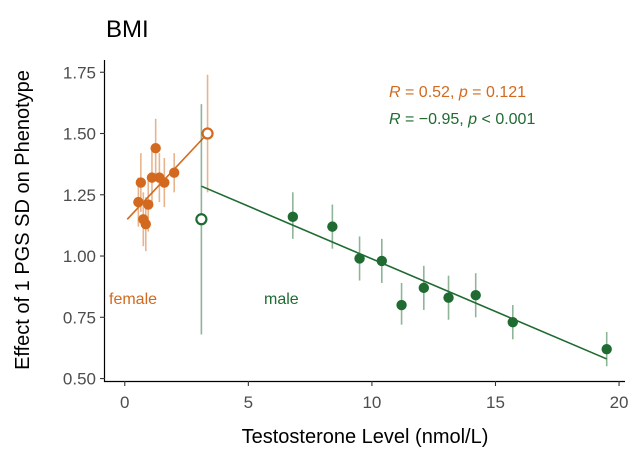 This screenshot has width=640, height=459. Describe the element at coordinates (79, 134) in the screenshot. I see `y-tick-label: 1.50` at that location.